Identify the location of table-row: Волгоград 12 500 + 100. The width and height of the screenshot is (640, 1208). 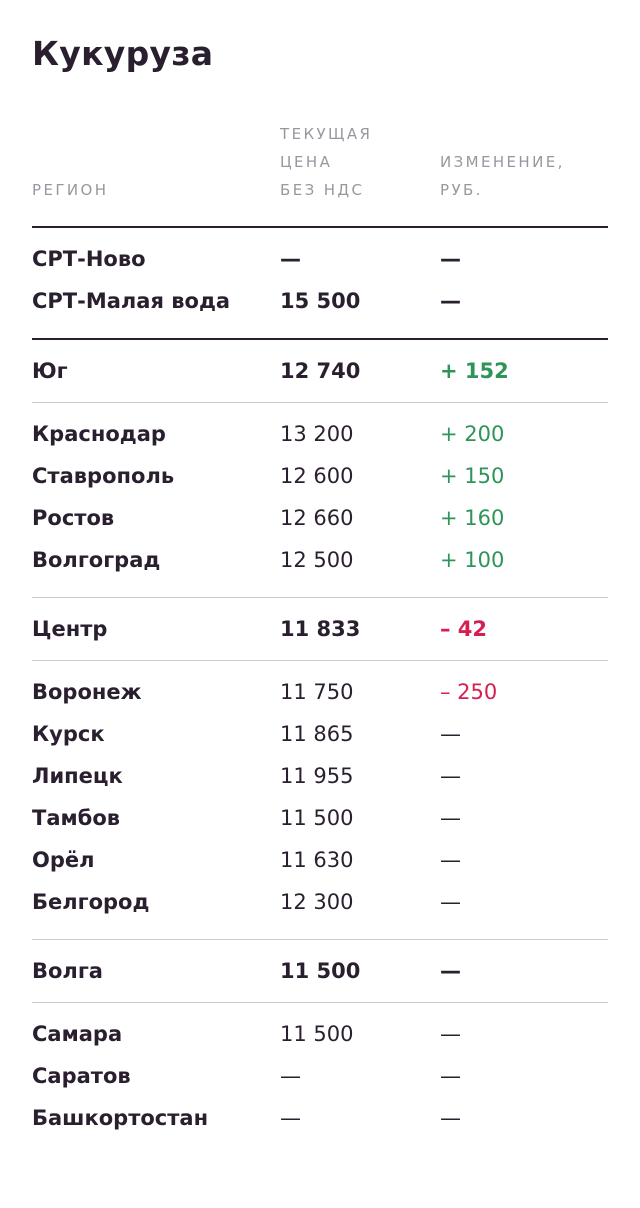
(320, 560).